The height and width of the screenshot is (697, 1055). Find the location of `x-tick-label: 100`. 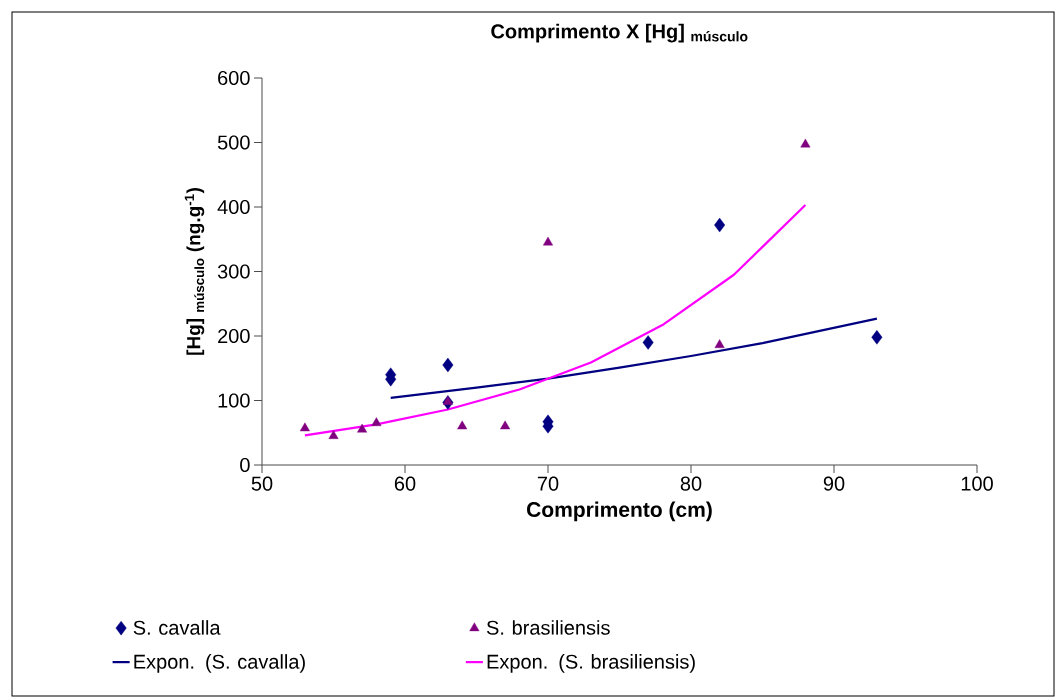

x-tick-label: 100 is located at coordinates (977, 483).